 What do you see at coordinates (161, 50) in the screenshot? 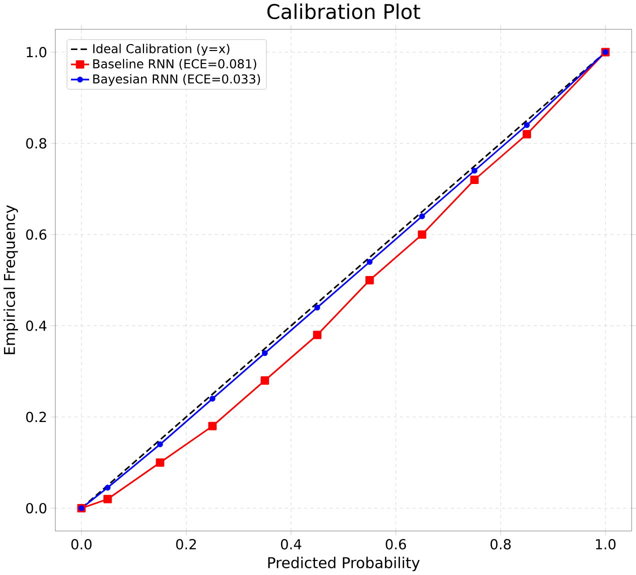
I see `legend-label: Ideal Calibration (y=x)` at bounding box center [161, 50].